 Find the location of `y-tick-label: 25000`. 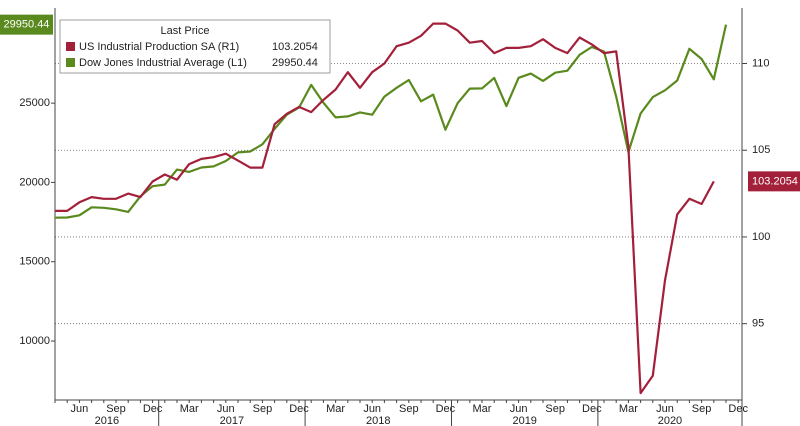

y-tick-label: 25000 is located at coordinates (34, 103).